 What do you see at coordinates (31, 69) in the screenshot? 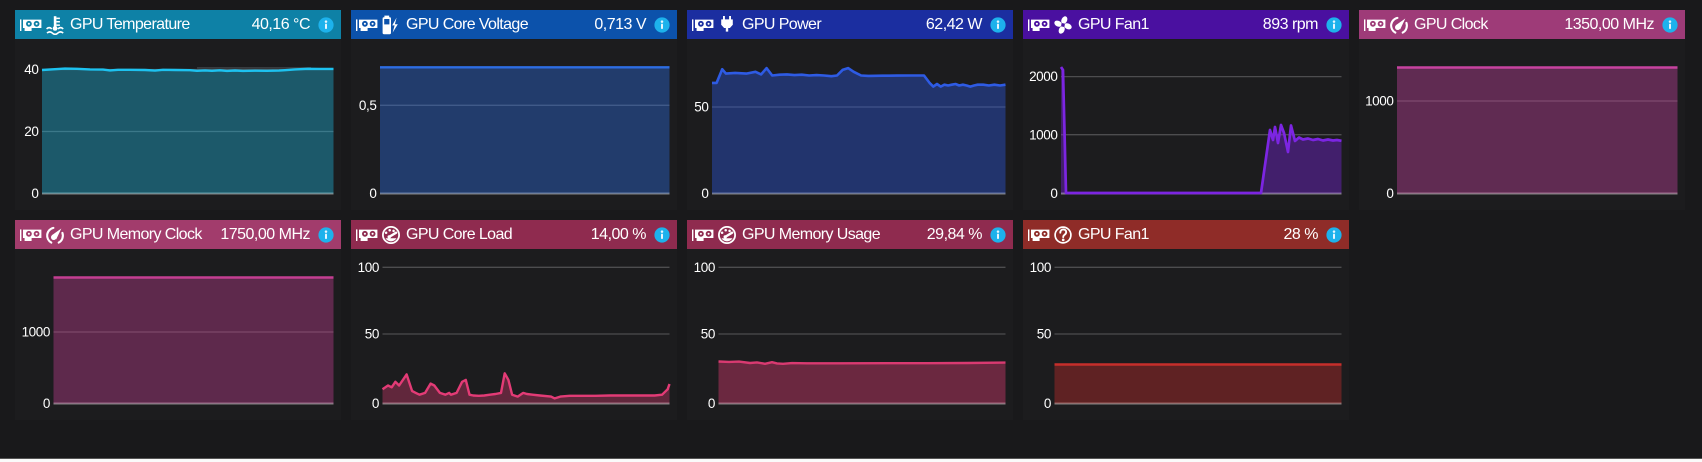
I see `svg-text: 40` at bounding box center [31, 69].